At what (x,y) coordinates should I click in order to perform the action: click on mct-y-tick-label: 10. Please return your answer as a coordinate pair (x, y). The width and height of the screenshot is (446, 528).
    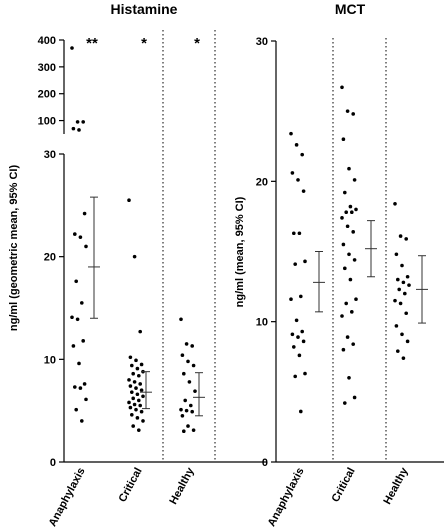
    Looking at the image, I should click on (262, 323).